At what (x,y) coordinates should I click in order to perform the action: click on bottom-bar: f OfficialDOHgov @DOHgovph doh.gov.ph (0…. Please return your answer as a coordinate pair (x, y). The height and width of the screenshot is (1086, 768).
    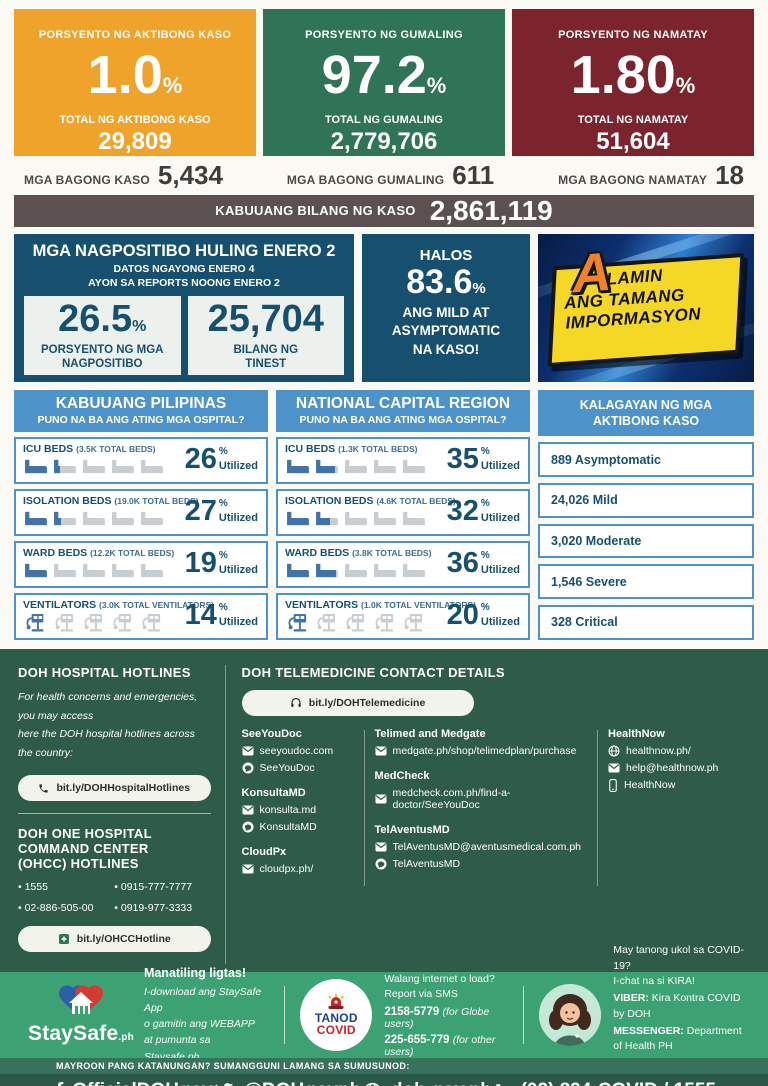
    Looking at the image, I should click on (384, 1080).